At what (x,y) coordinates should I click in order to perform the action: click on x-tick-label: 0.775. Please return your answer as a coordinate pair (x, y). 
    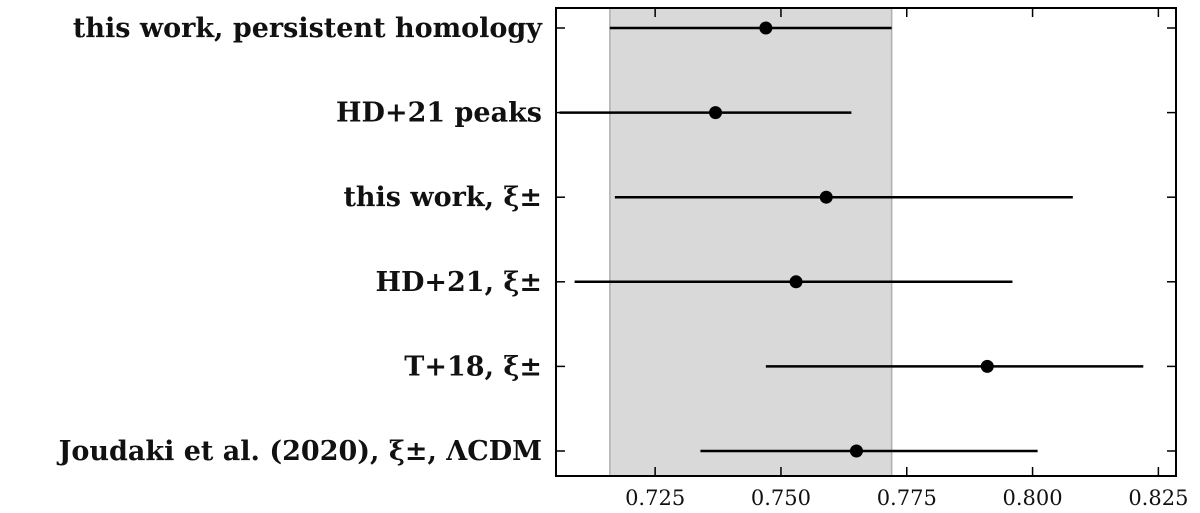
    Looking at the image, I should click on (907, 498).